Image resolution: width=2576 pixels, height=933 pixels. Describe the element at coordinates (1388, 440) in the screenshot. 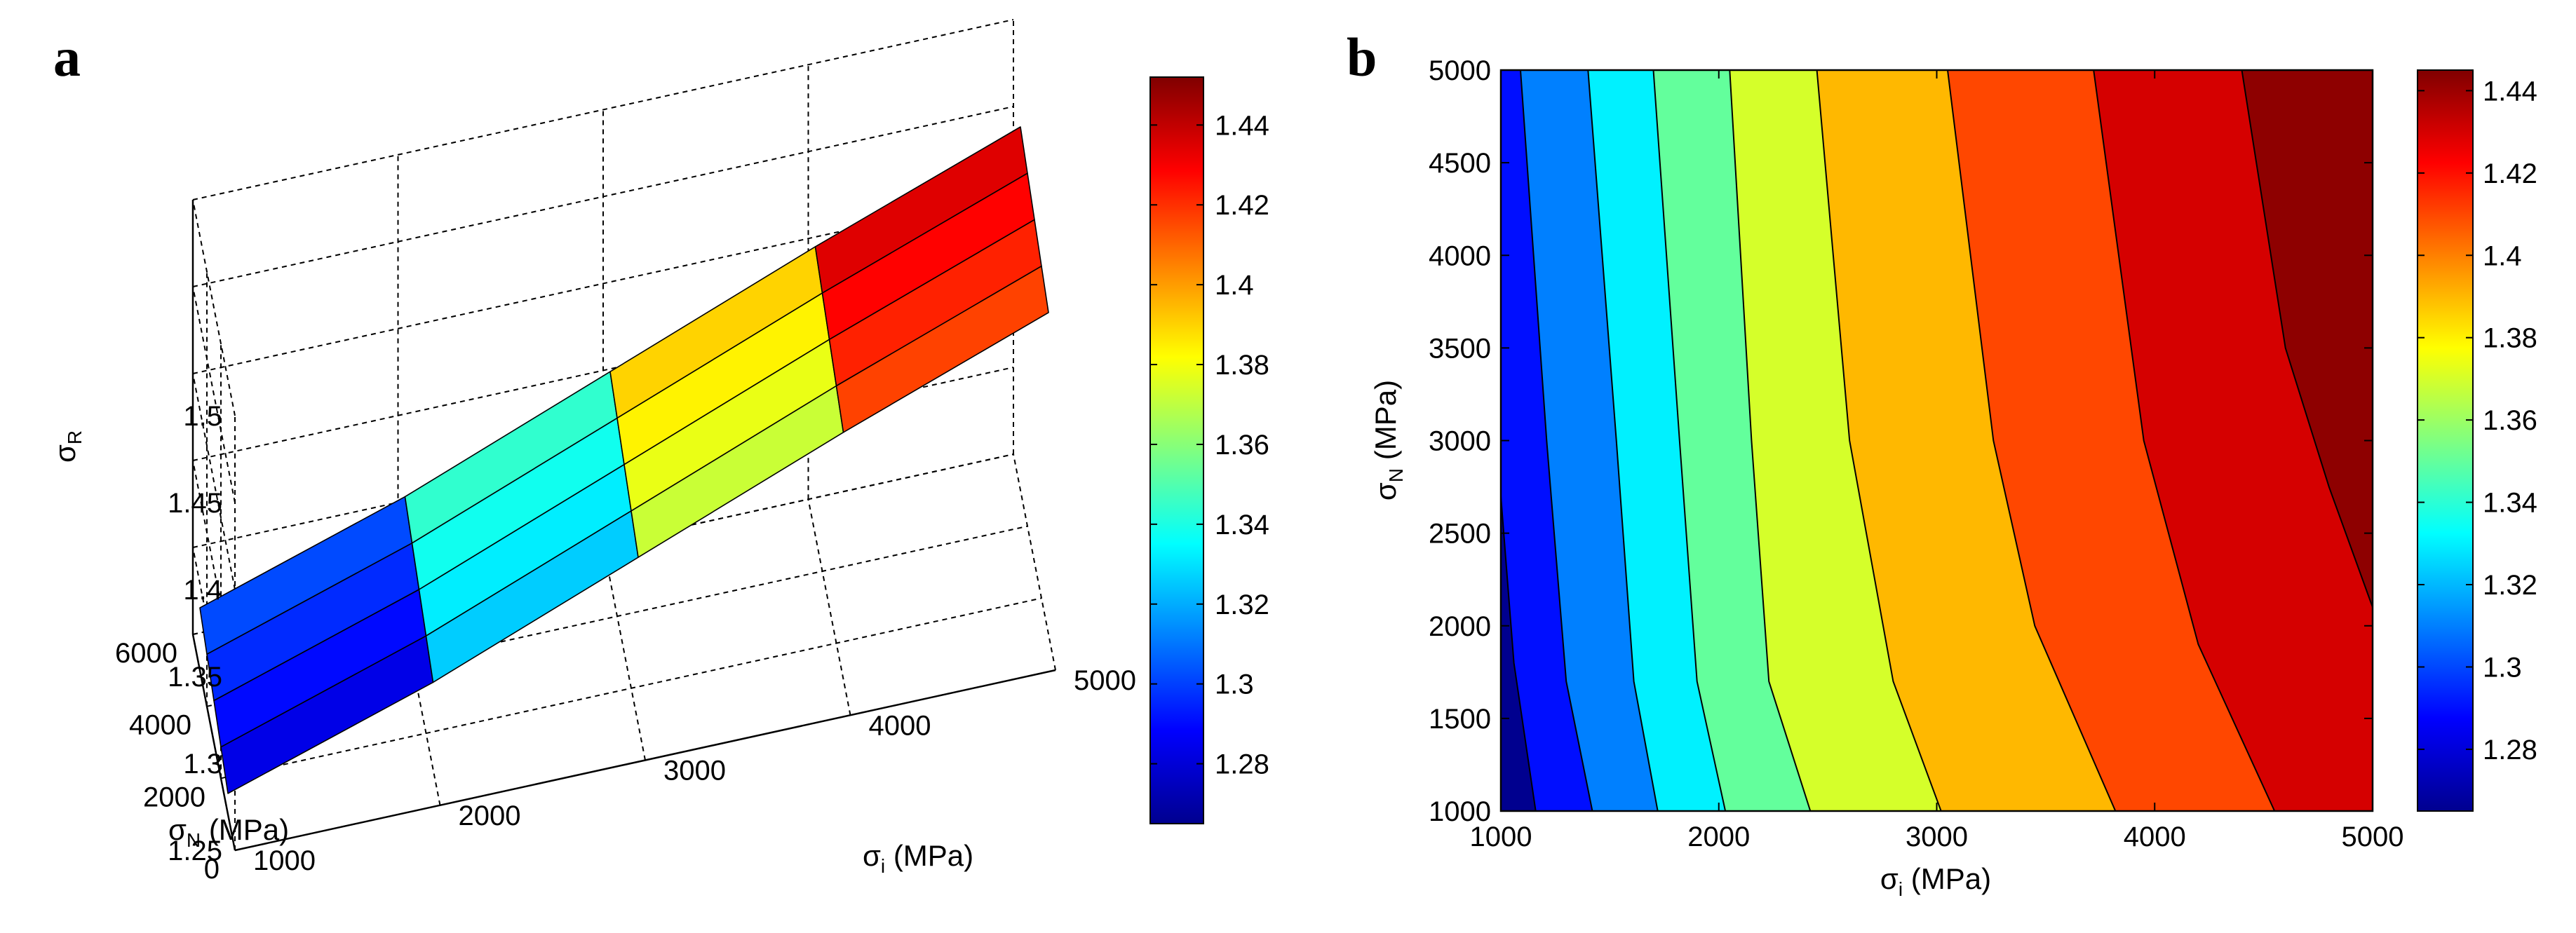

I see `panel-b-y-axis-label: σN (MPa)` at that location.